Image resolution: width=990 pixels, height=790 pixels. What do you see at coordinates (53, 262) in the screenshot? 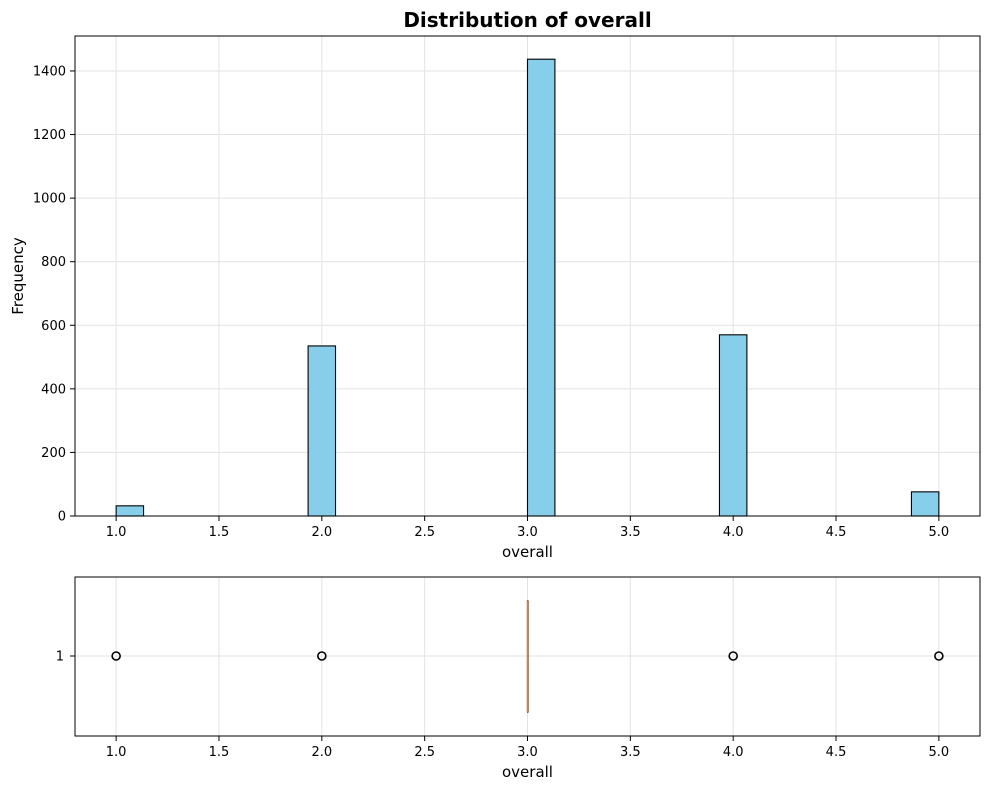
I see `histogram-y-tick-label: 800` at bounding box center [53, 262].